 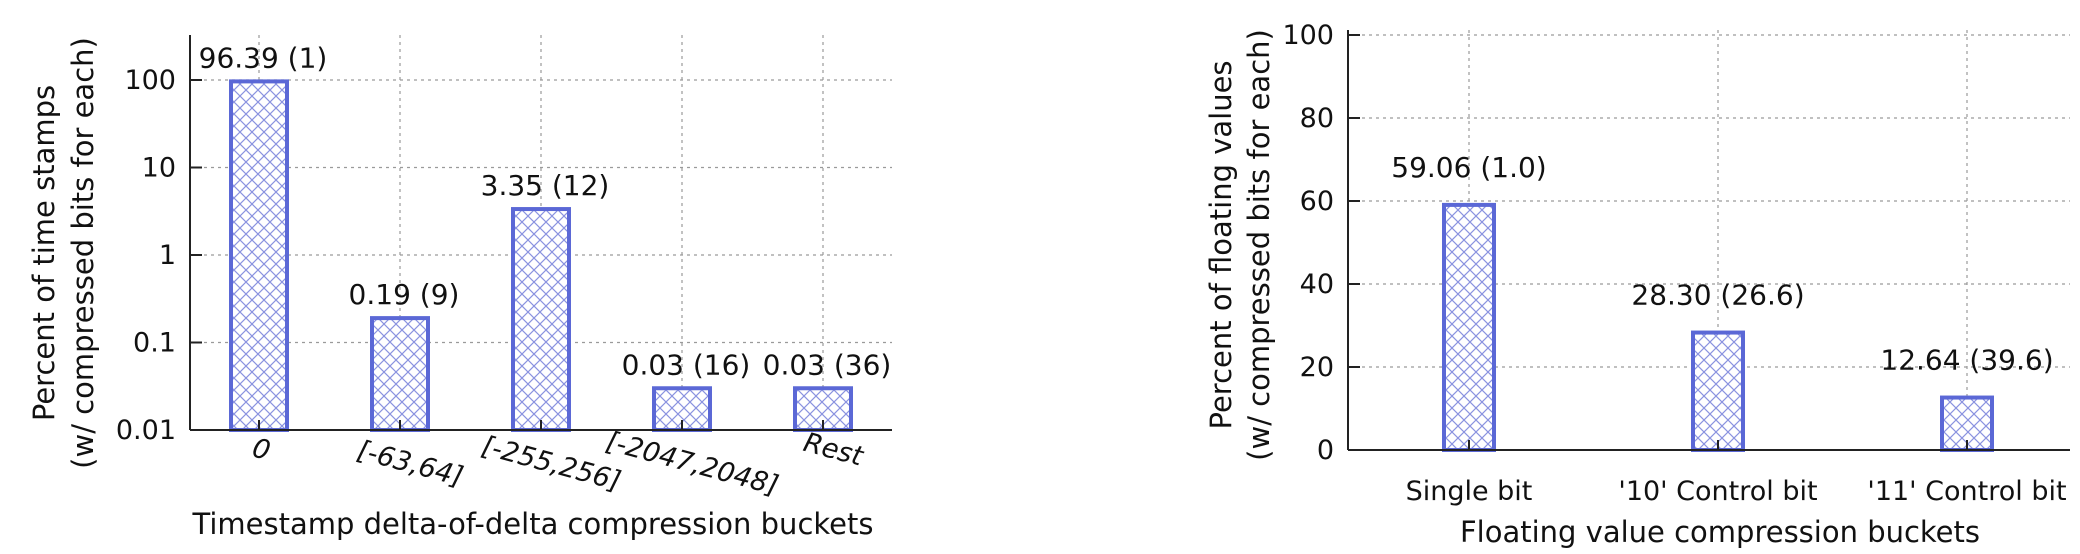 I want to click on chart2-x-tick-label: '11' Control bit, so click(x=1966, y=491).